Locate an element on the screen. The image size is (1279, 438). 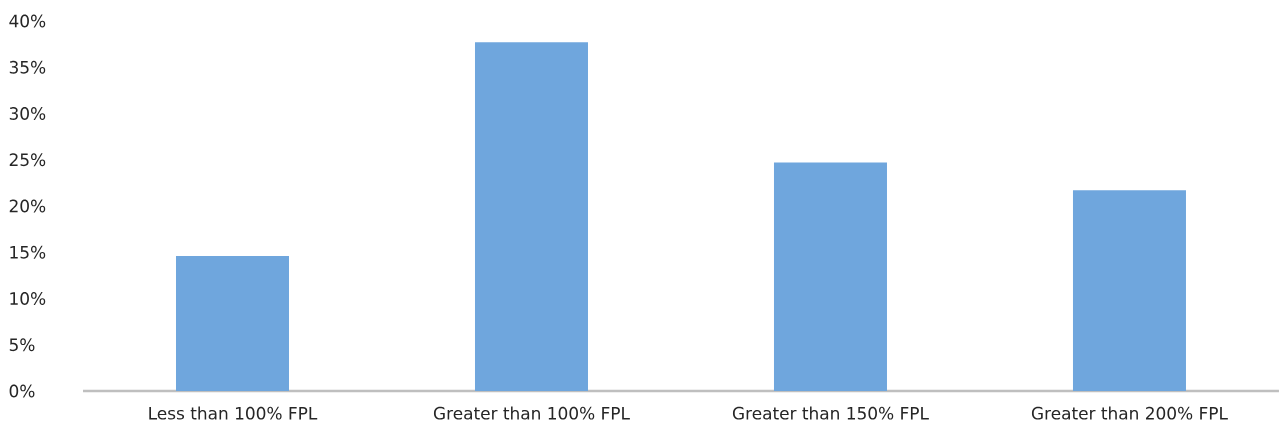
y-tick-label: 40% is located at coordinates (27, 21).